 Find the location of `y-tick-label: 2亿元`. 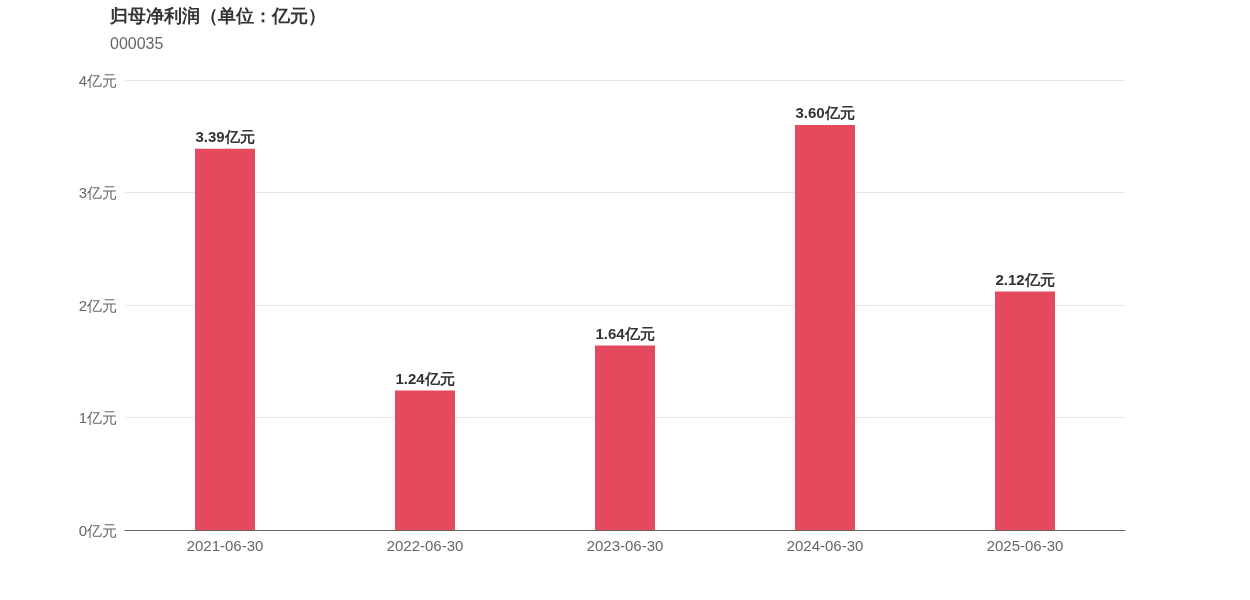

y-tick-label: 2亿元 is located at coordinates (97, 305).